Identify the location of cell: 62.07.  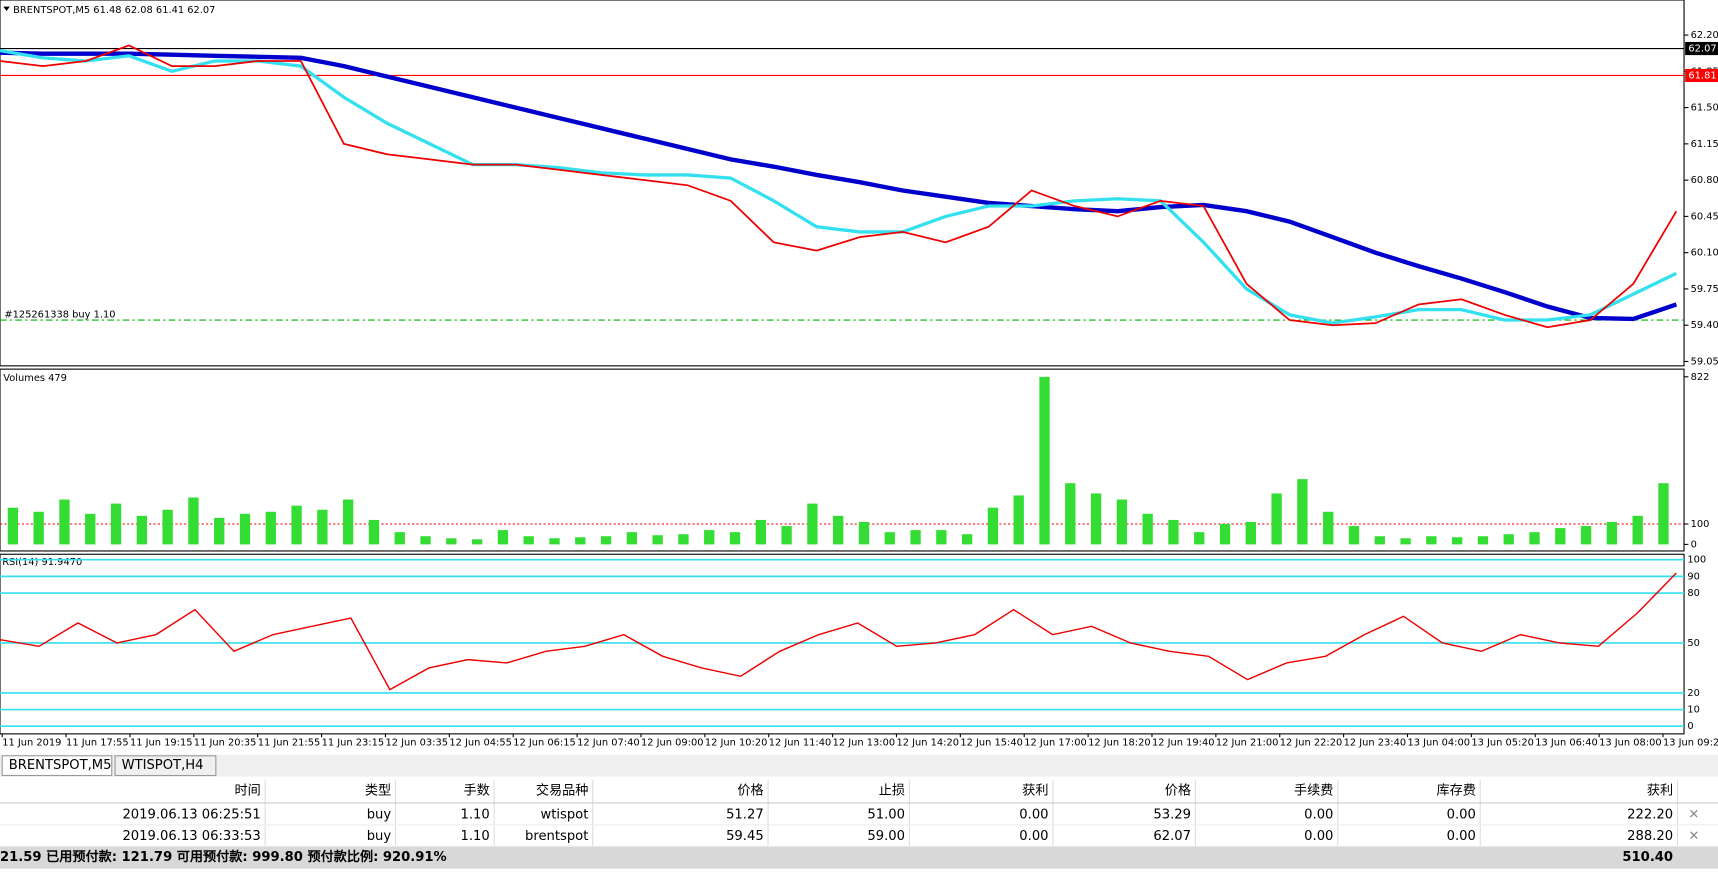
(1172, 836).